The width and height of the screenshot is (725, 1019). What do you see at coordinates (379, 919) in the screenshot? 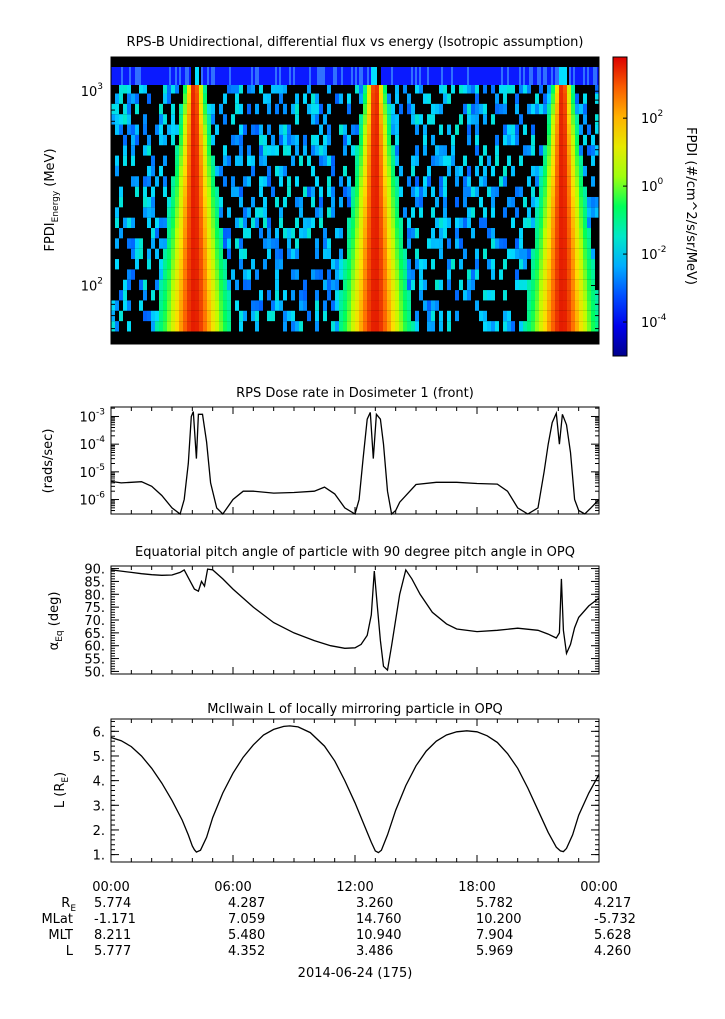
I see `ephemeris-value: 14.760` at bounding box center [379, 919].